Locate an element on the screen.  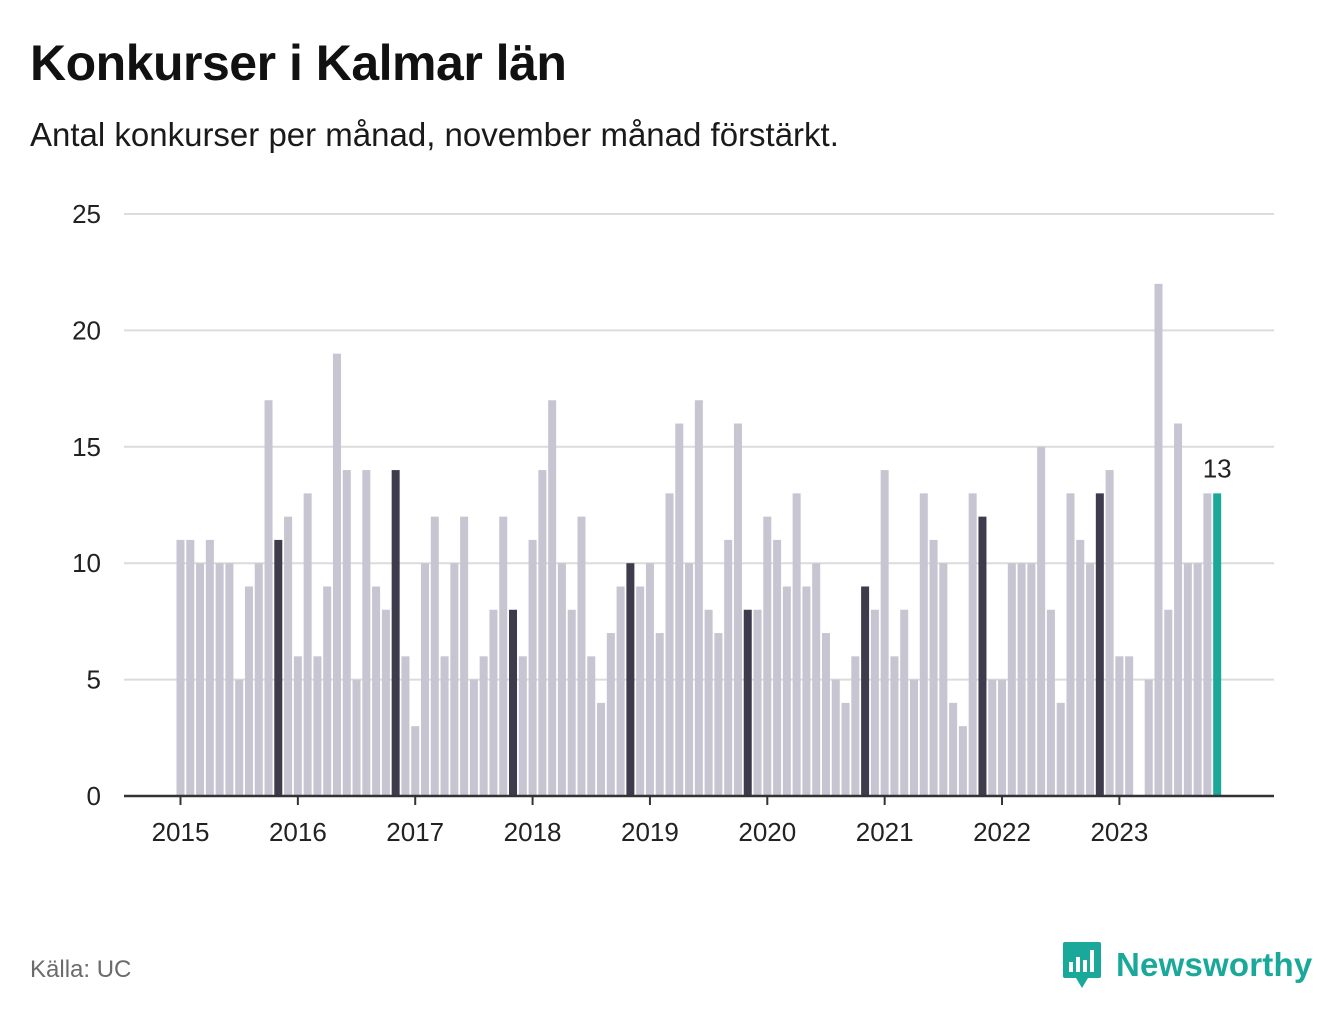
chart-title: Konkurser i Kalmar län is located at coordinates (298, 63).